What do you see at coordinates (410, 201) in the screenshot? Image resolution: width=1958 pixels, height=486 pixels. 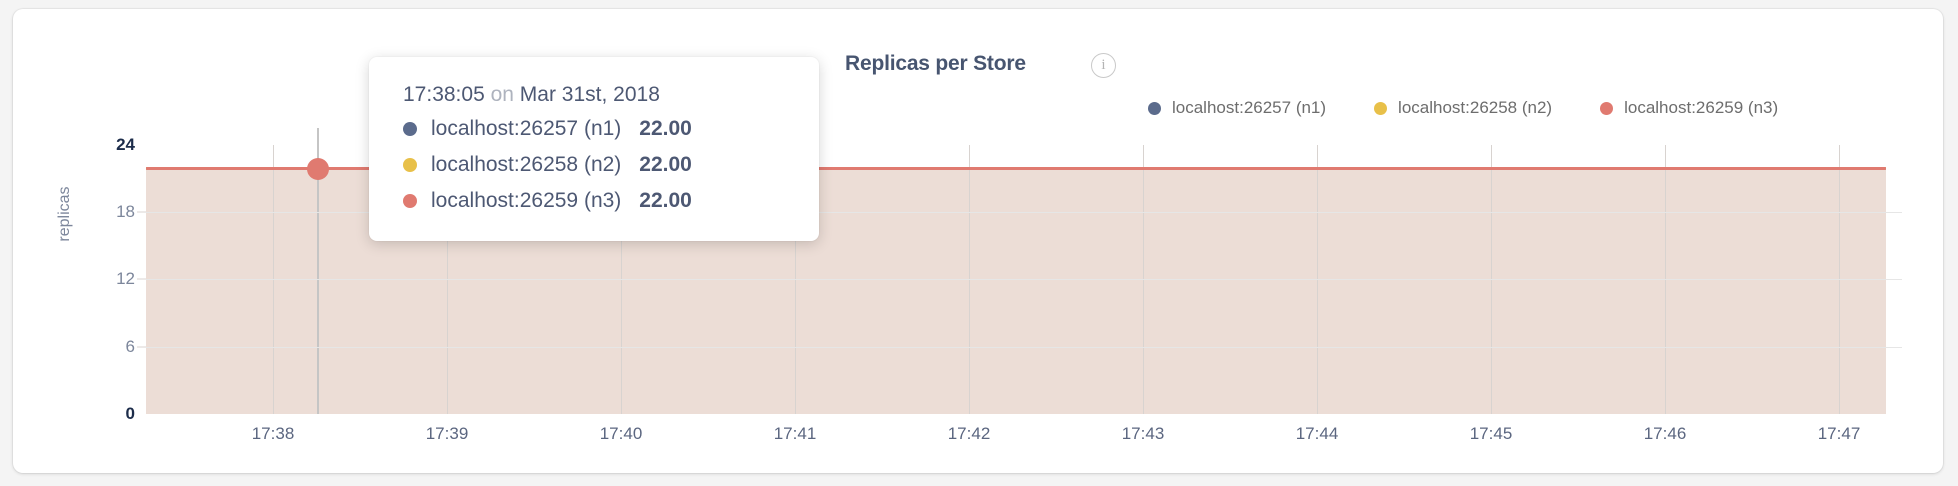 I see `tooltip-dot-icon-n3` at bounding box center [410, 201].